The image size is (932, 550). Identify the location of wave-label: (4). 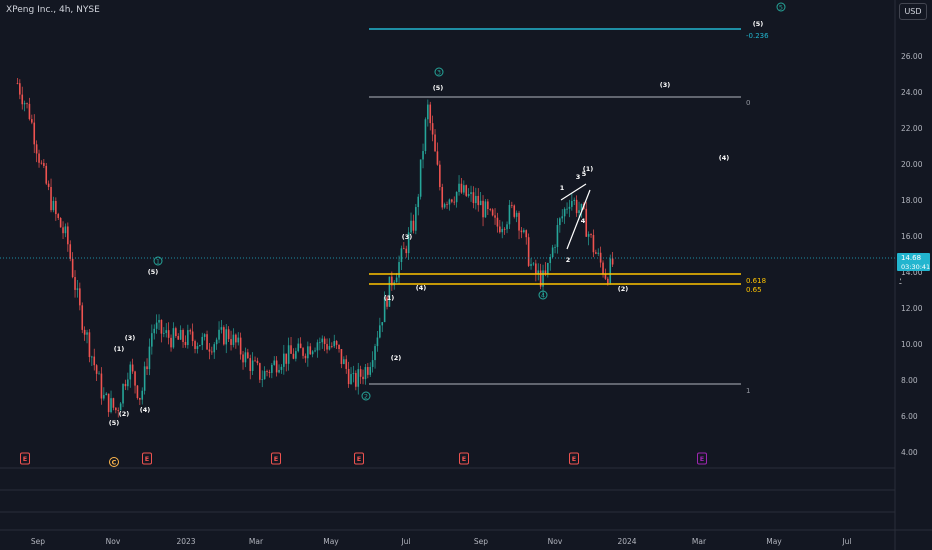
(421, 288).